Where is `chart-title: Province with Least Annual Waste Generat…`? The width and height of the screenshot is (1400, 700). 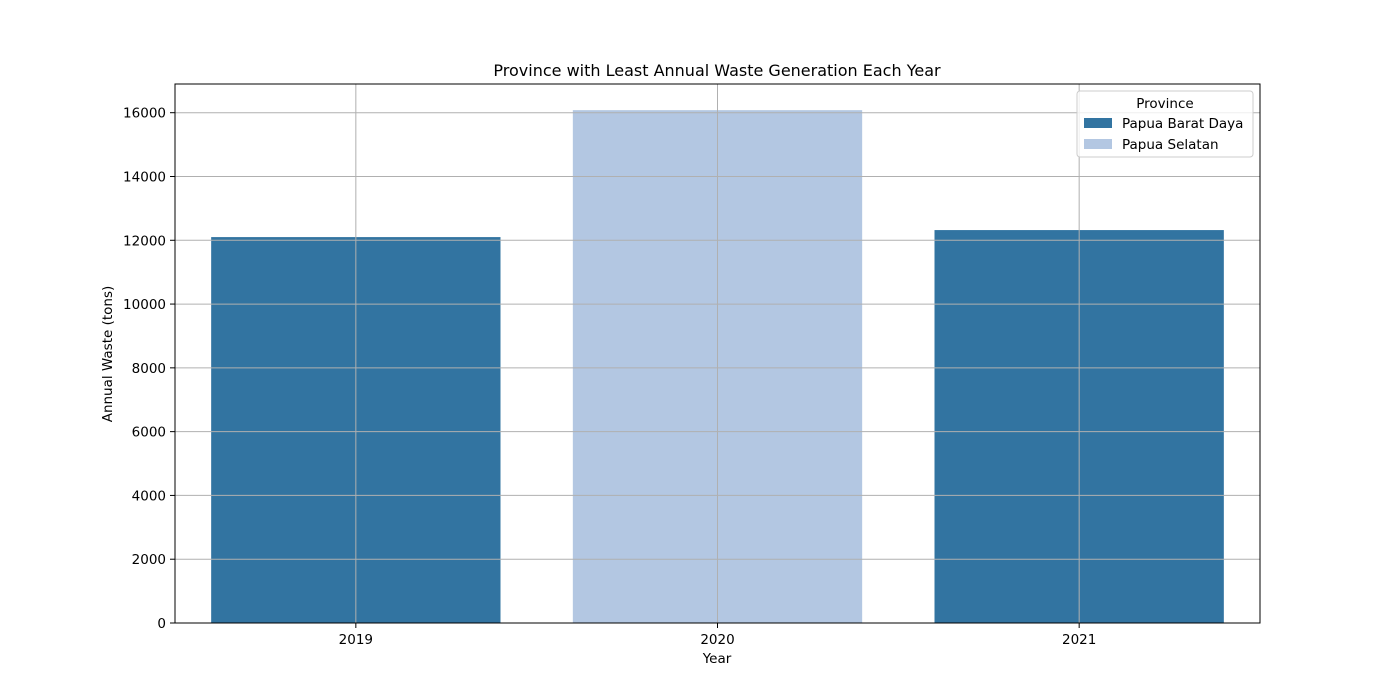 chart-title: Province with Least Annual Waste Generat… is located at coordinates (717, 70).